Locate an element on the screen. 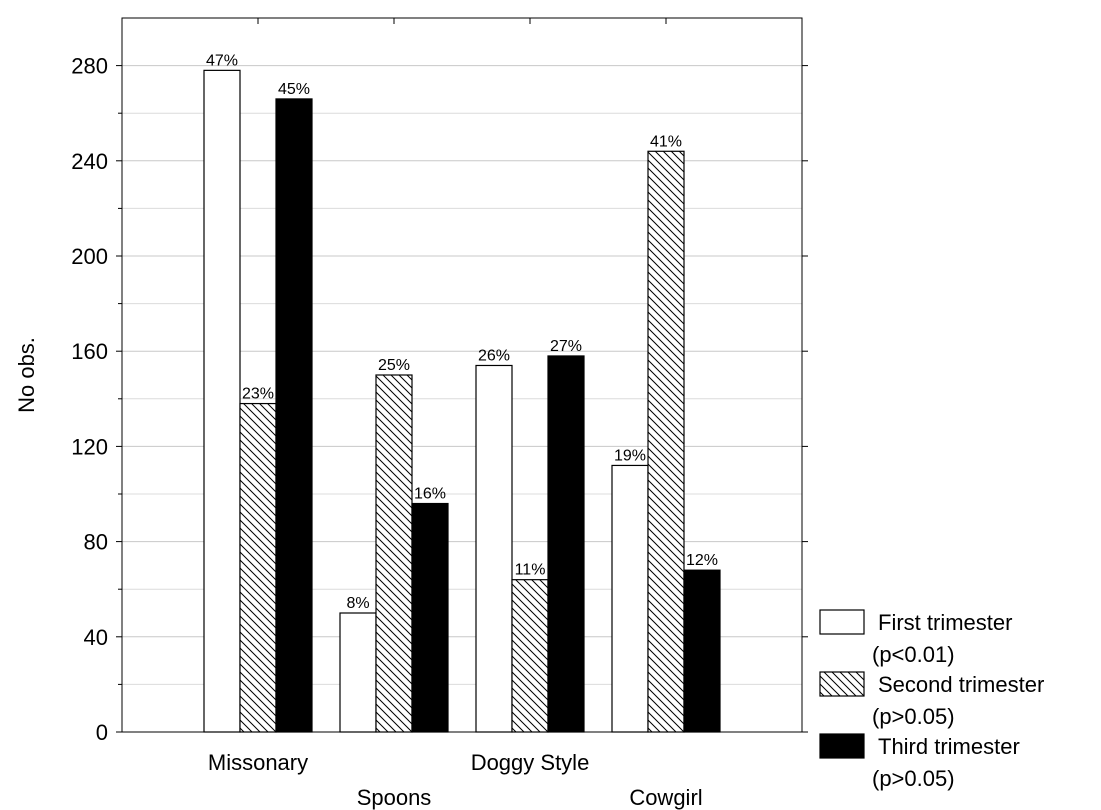 The image size is (1101, 810). data-label: 23% is located at coordinates (258, 394).